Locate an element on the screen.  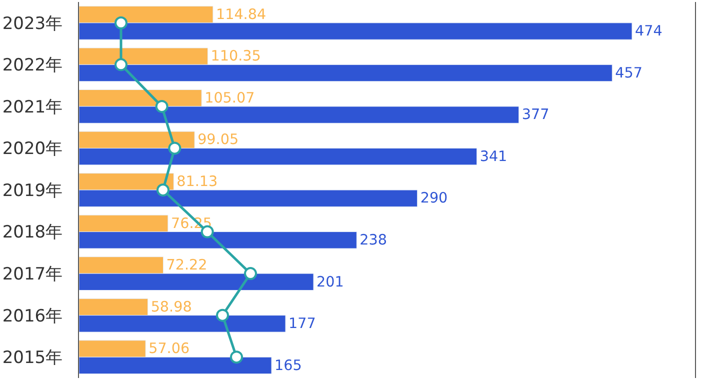
y-tick-label: 2019年 is located at coordinates (32, 190).